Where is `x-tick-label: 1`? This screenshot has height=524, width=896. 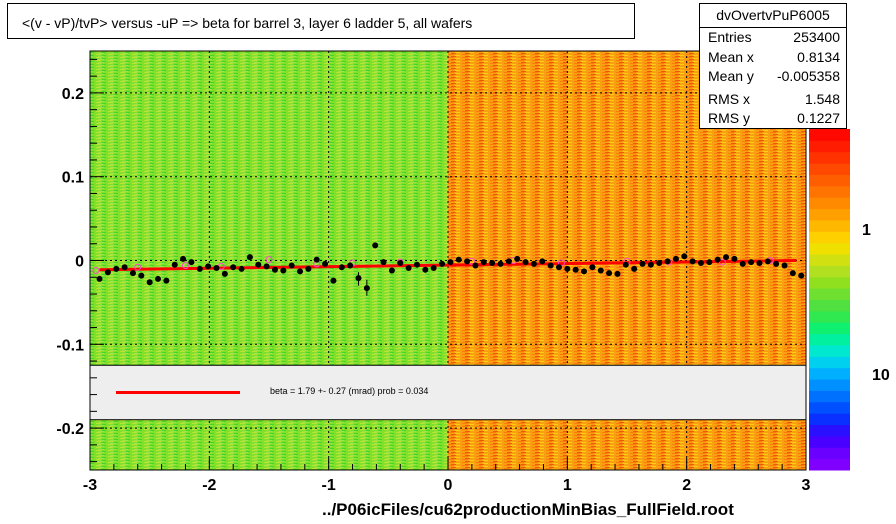 x-tick-label: 1 is located at coordinates (567, 485).